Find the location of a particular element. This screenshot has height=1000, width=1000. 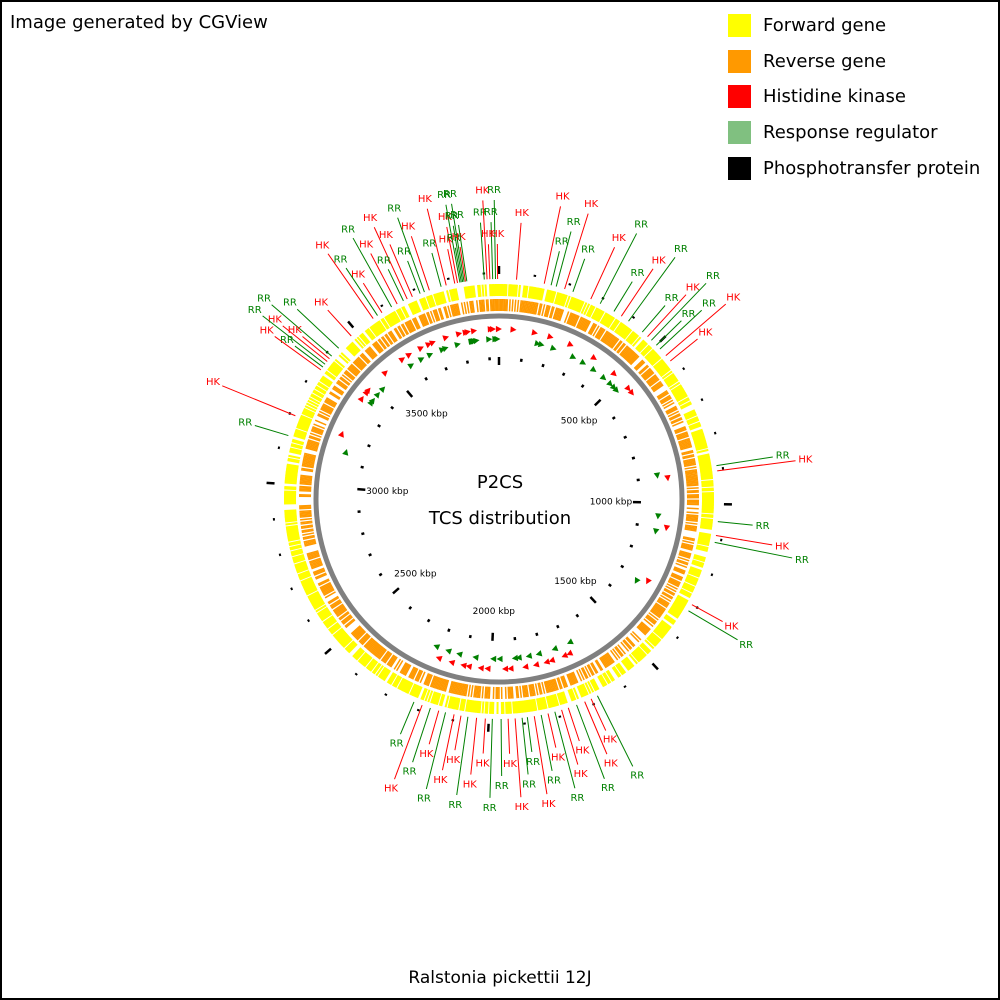

center-subtitle: TCS distribution is located at coordinates (499, 518).